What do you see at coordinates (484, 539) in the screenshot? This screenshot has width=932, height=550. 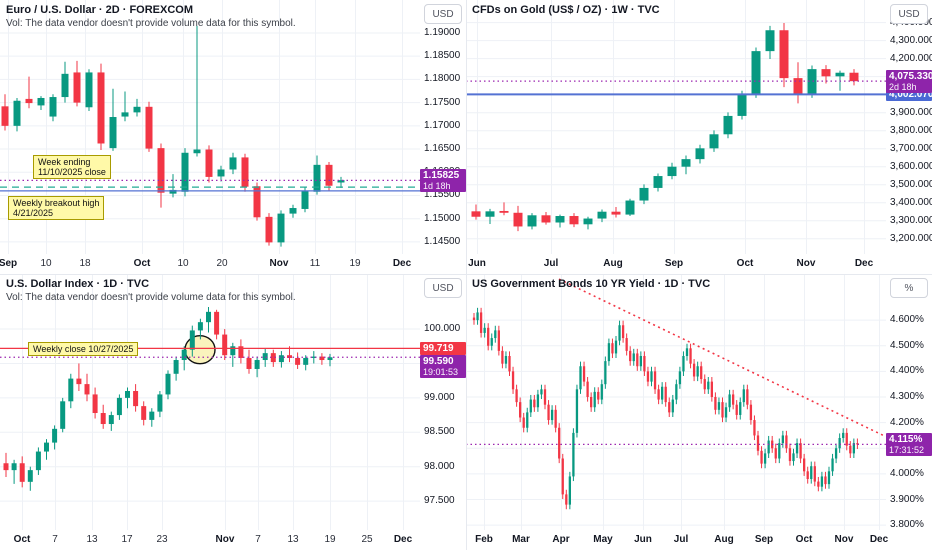 I see `time-tick-label: Feb` at bounding box center [484, 539].